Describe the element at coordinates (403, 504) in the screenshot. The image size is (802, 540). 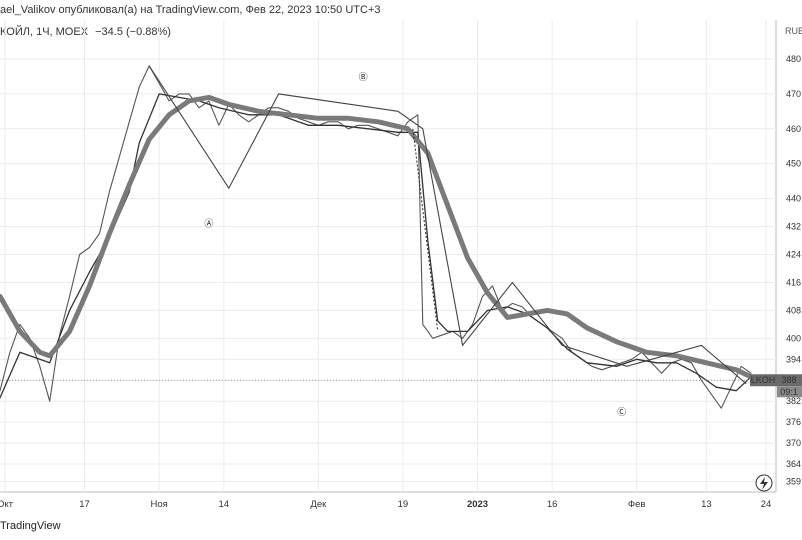
I see `x-tick-label: 19` at that location.